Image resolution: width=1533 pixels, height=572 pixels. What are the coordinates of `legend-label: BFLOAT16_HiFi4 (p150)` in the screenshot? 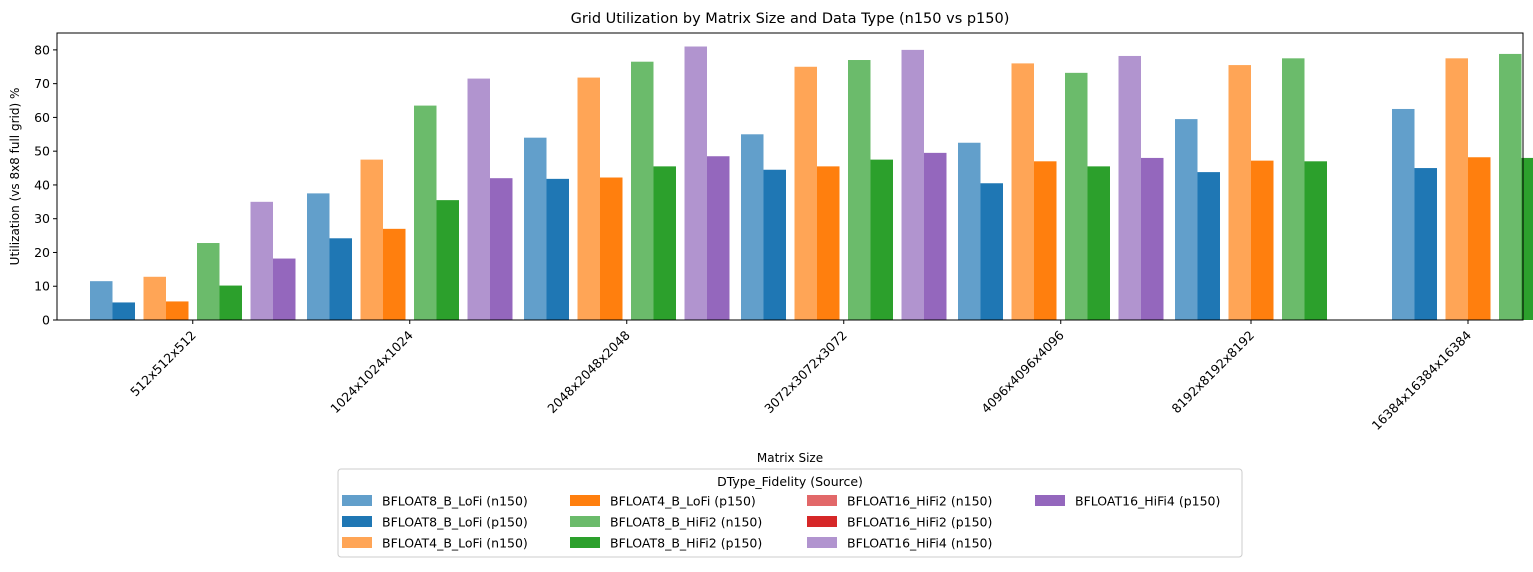 It's located at (1147, 501).